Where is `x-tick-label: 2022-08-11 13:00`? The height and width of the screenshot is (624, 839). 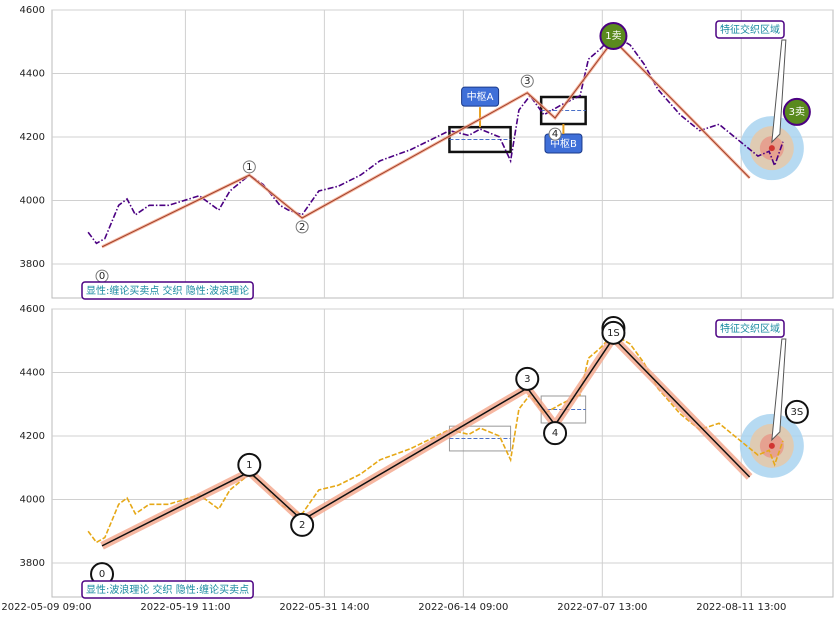 x-tick-label: 2022-08-11 13:00 is located at coordinates (741, 607).